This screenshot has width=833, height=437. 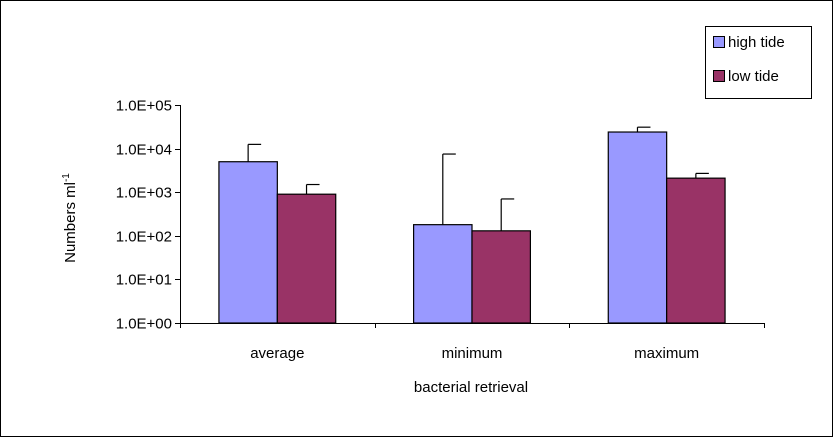 What do you see at coordinates (144, 324) in the screenshot?
I see `y-tick-label: 1.0E+00` at bounding box center [144, 324].